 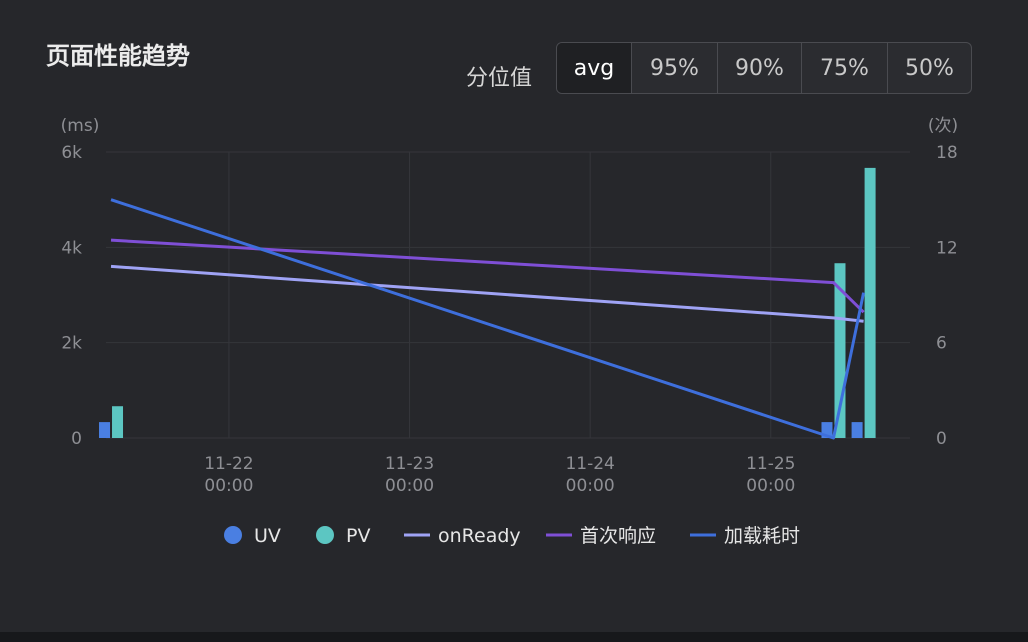 What do you see at coordinates (267, 536) in the screenshot?
I see `legend-uv-label: UV` at bounding box center [267, 536].